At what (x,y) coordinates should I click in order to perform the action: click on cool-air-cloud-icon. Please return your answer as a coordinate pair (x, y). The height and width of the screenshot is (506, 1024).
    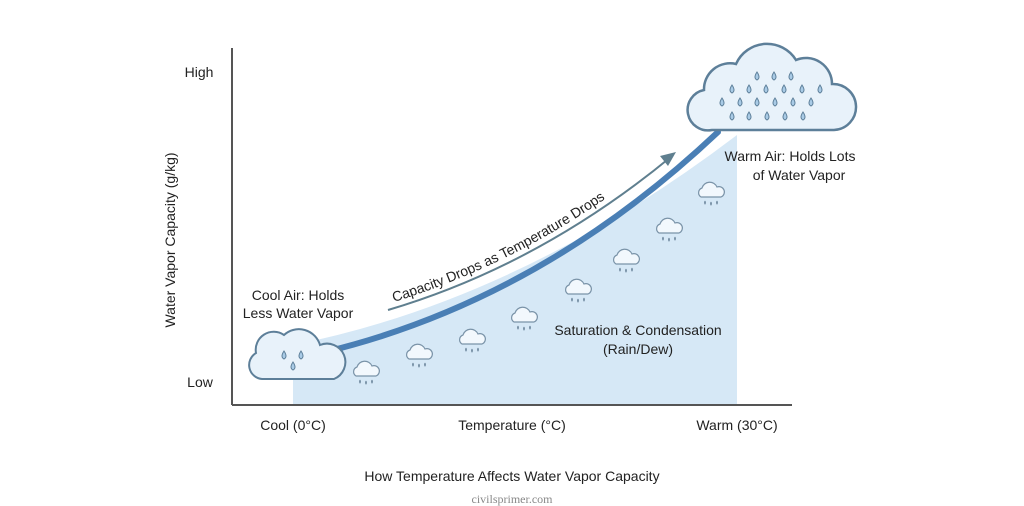
    Looking at the image, I should click on (297, 354).